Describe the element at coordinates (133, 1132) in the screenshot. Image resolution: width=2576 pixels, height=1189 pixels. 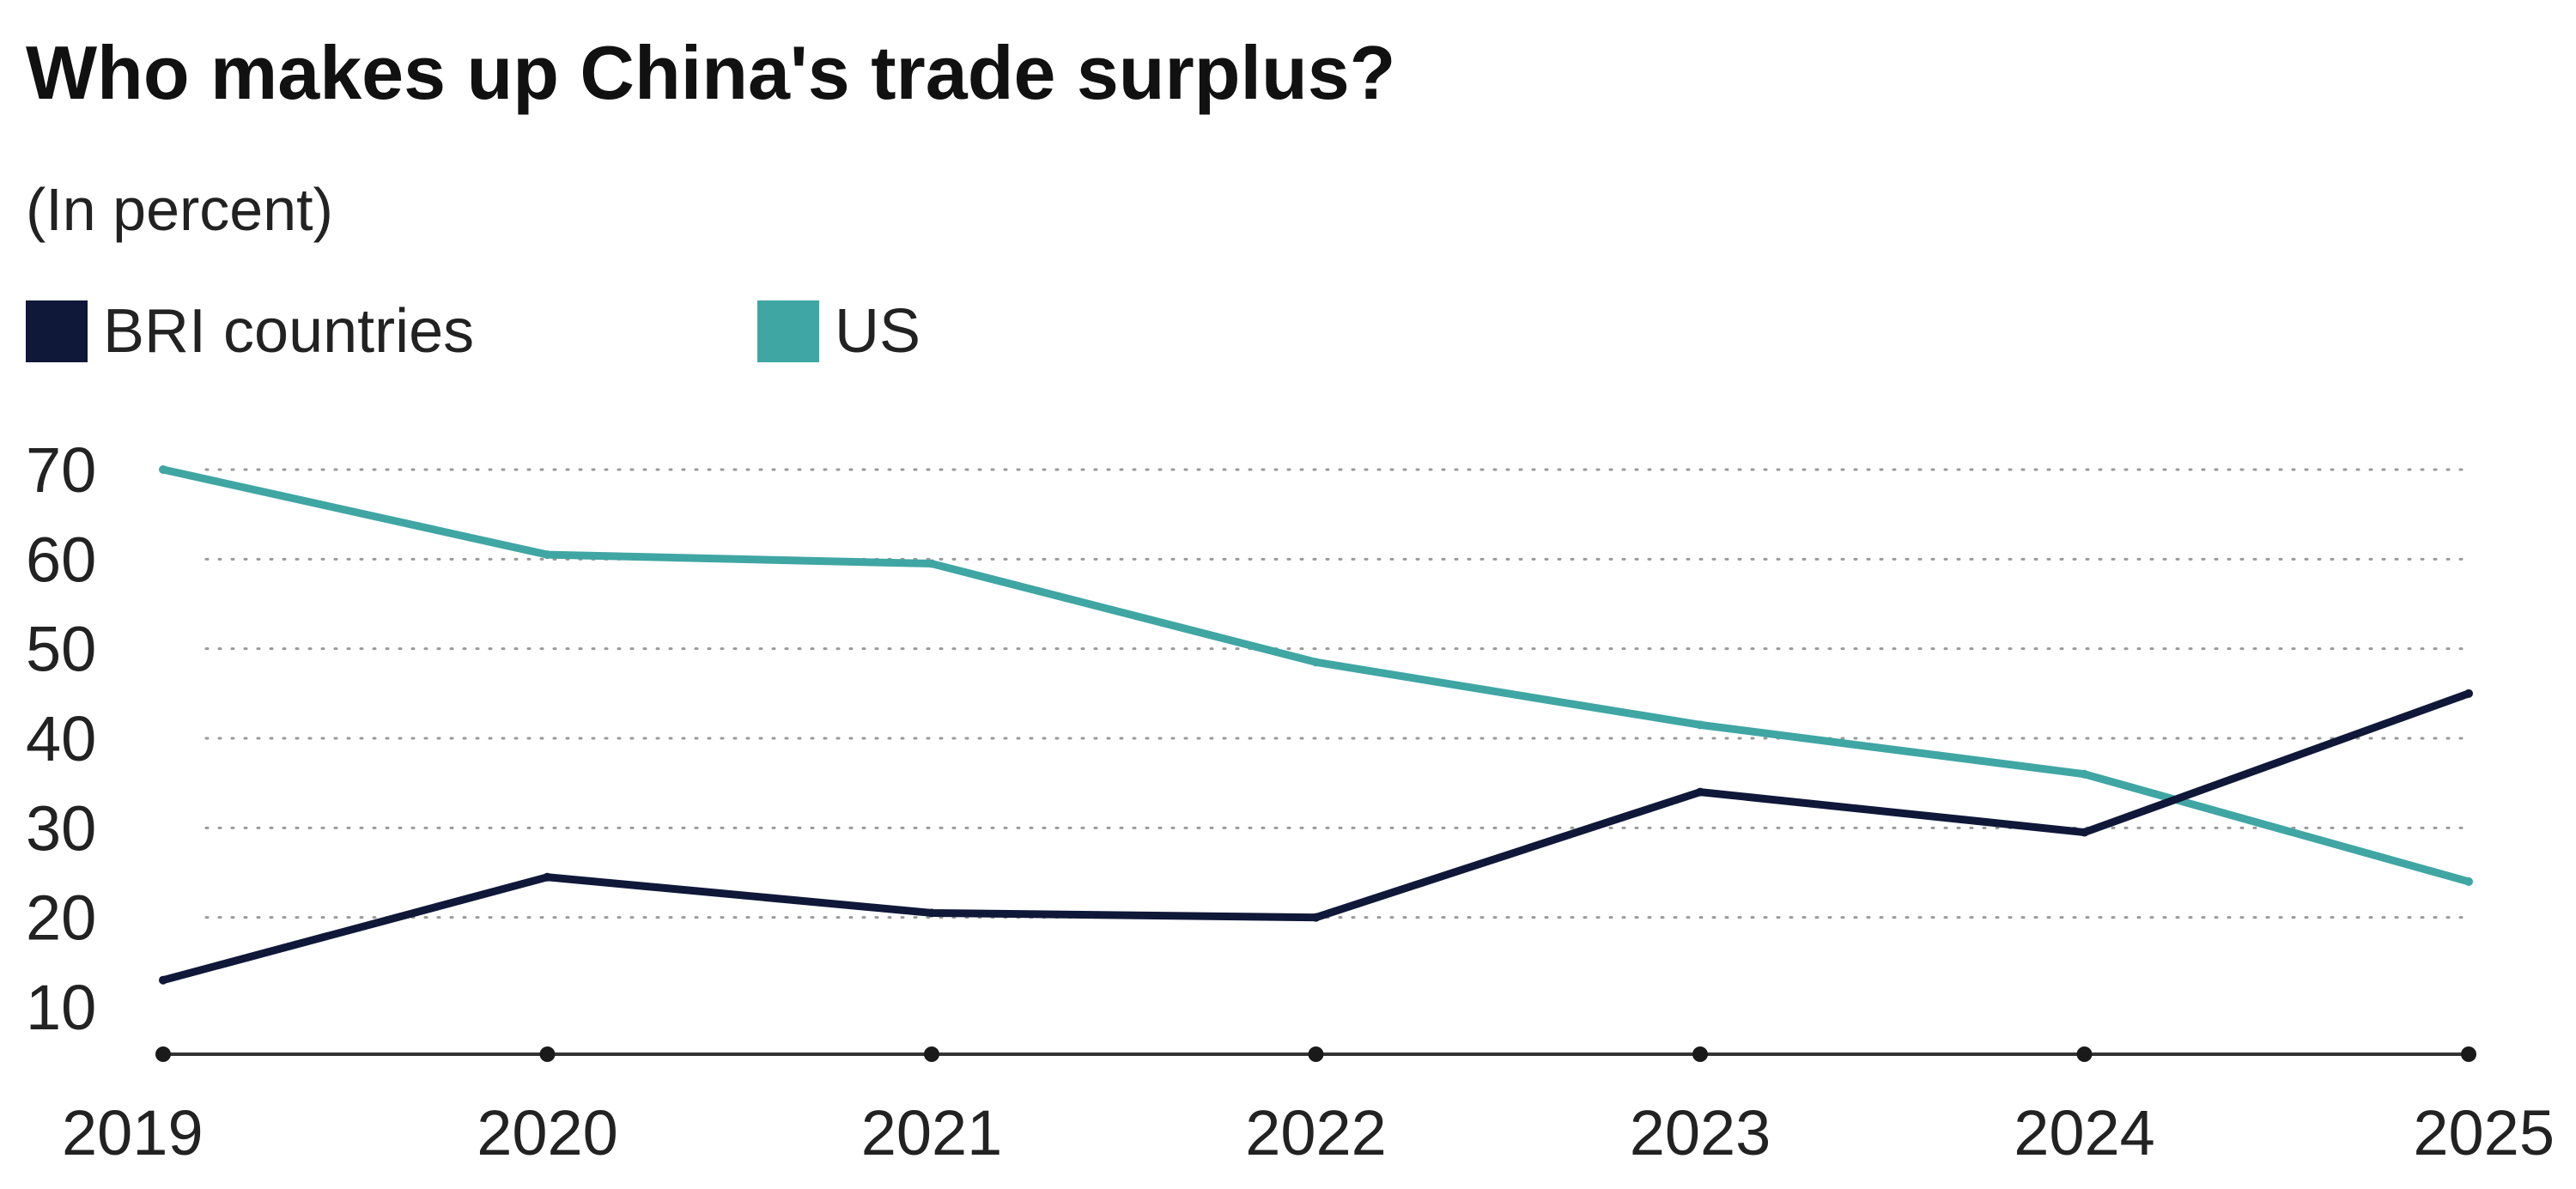
I see `x-tick-label: 2019` at that location.